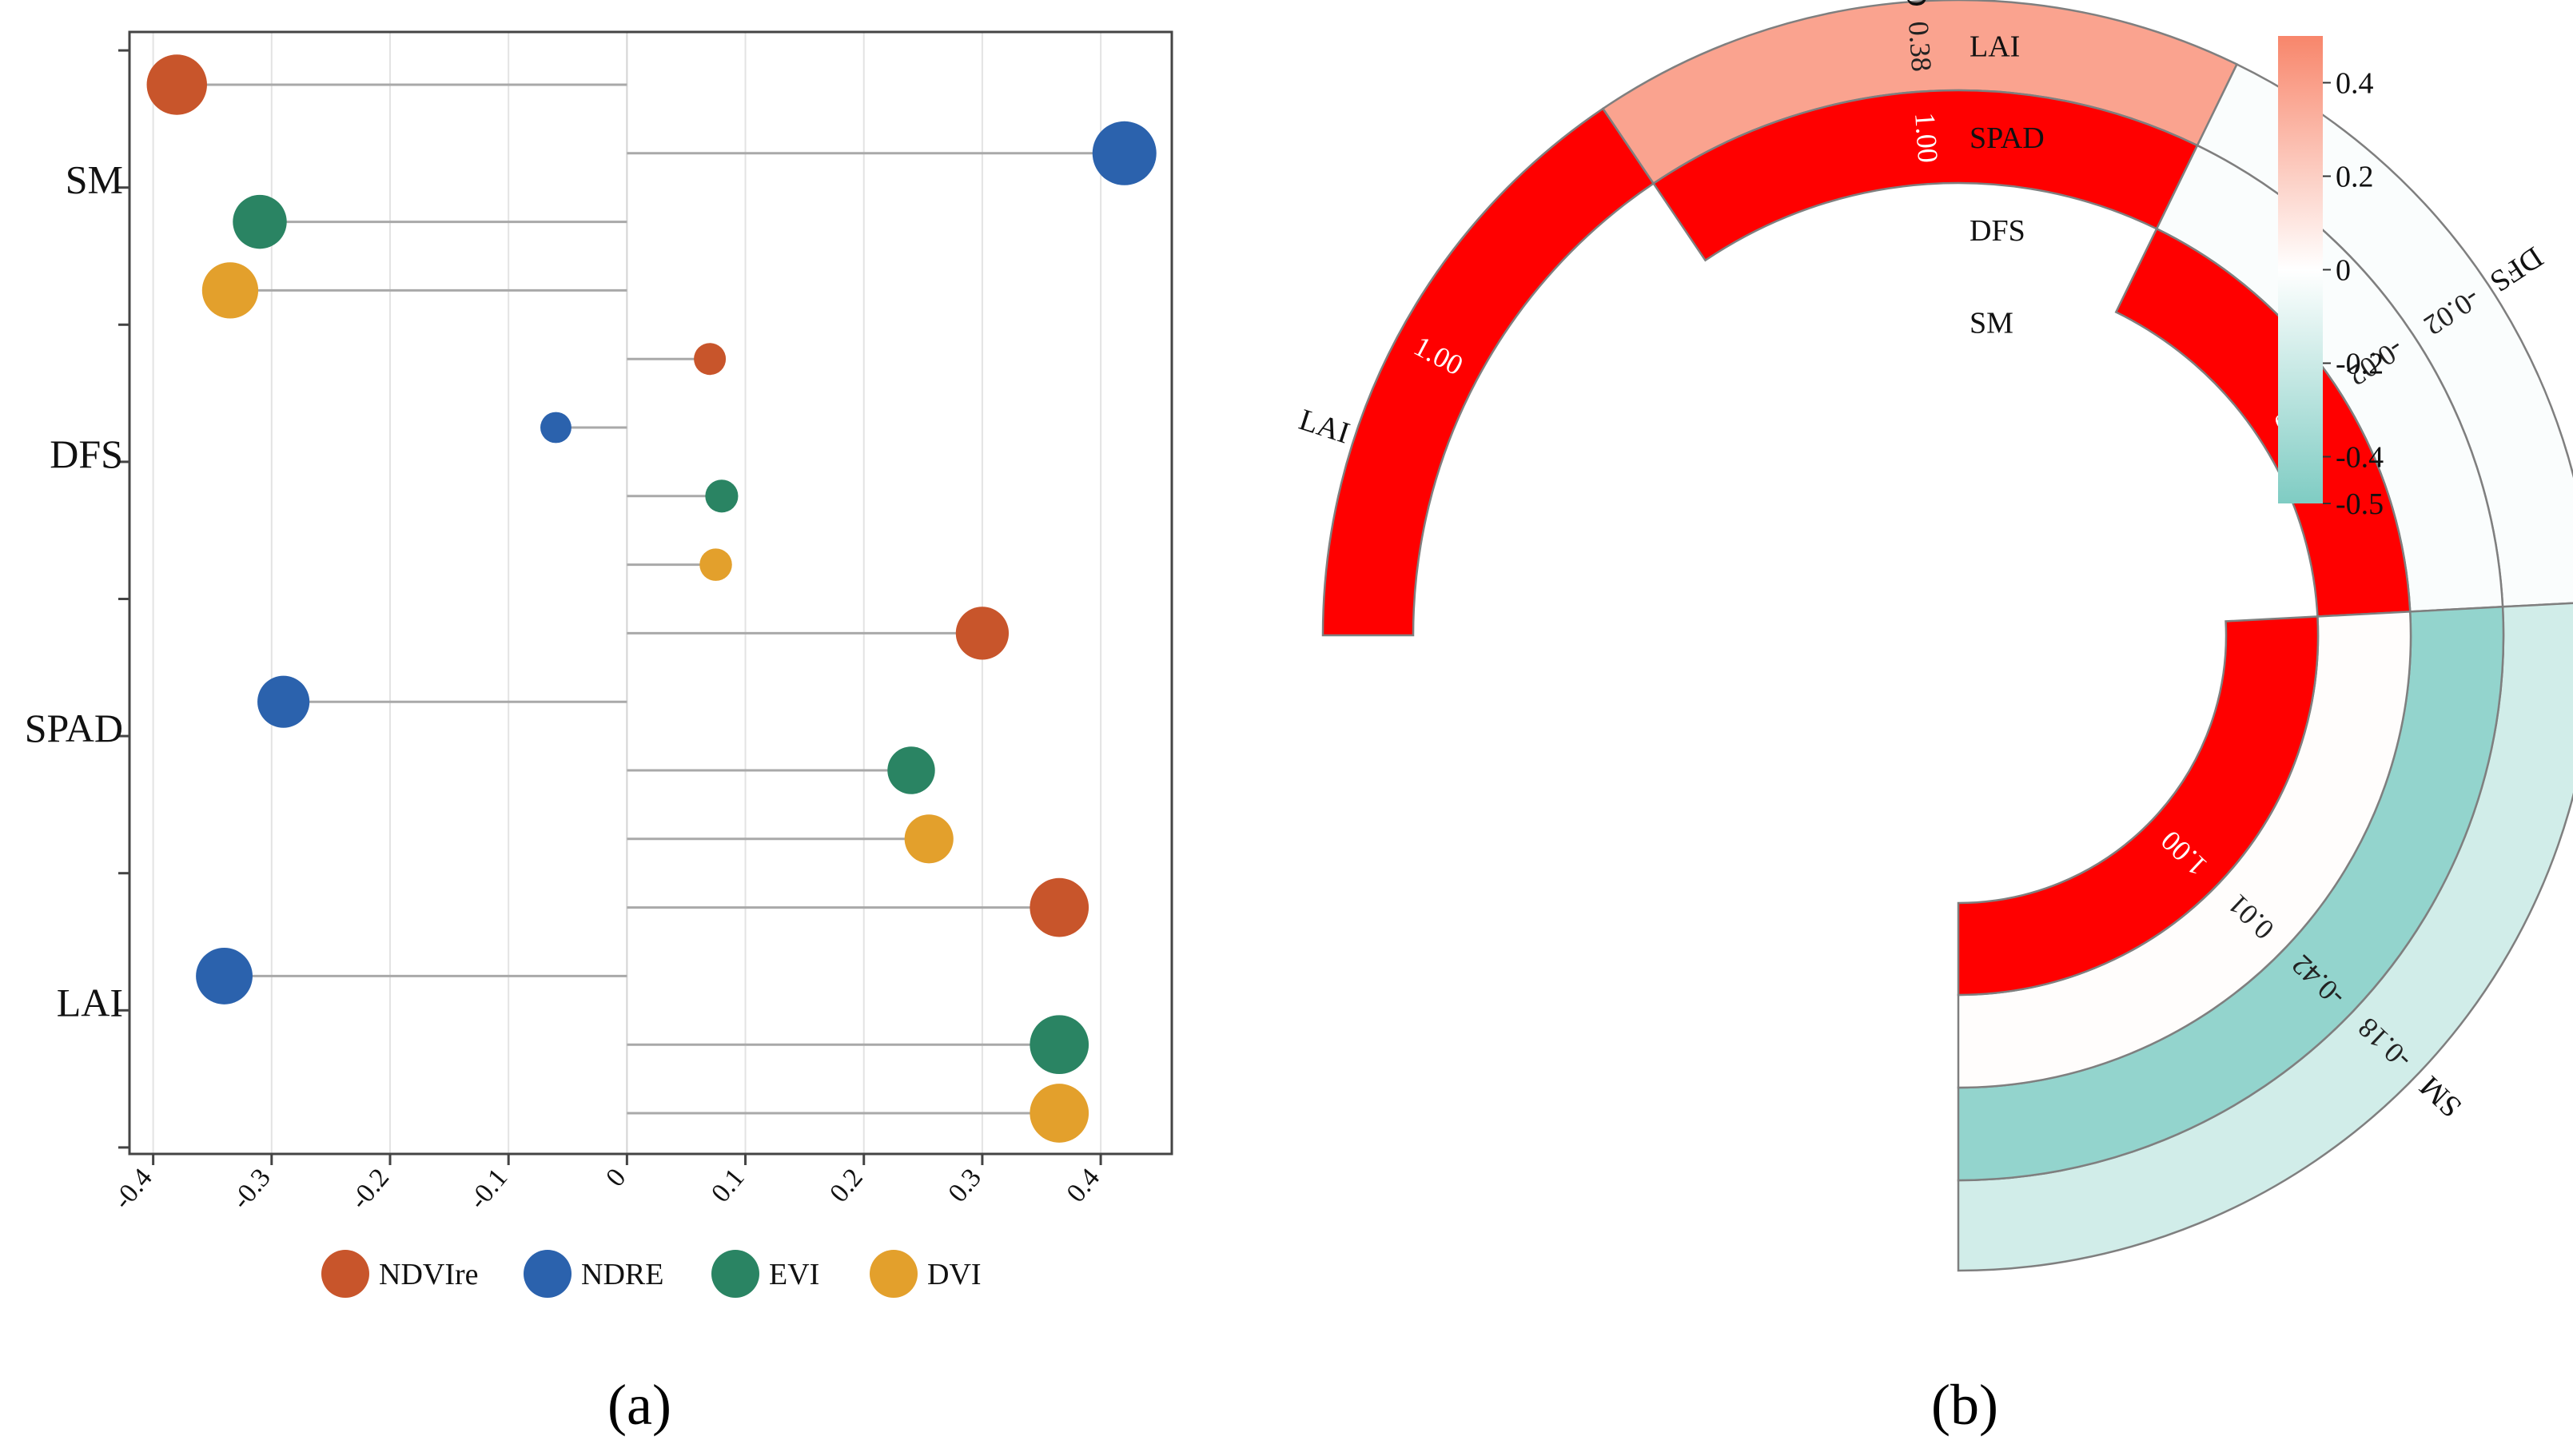  What do you see at coordinates (846, 1185) in the screenshot?
I see `x-tick-label: 0.2` at bounding box center [846, 1185].